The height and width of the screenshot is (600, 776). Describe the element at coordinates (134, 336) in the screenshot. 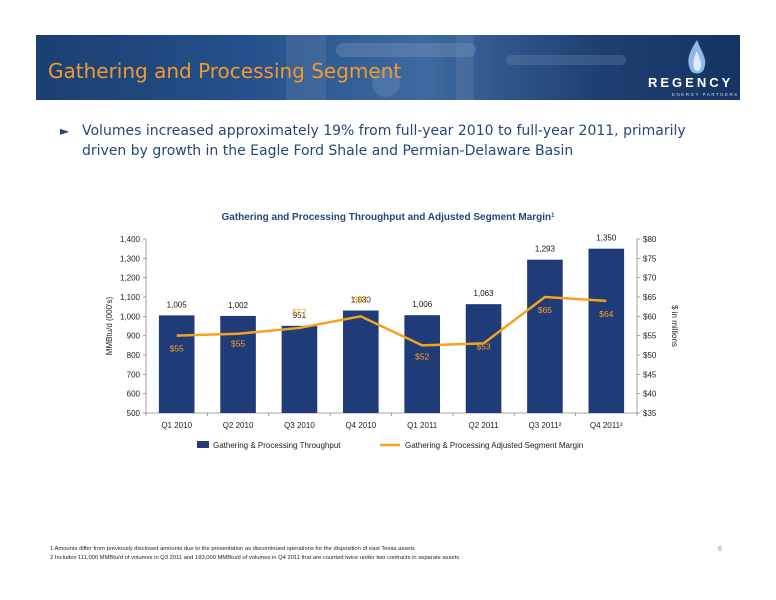

I see `y-tick-left-label: 900` at that location.